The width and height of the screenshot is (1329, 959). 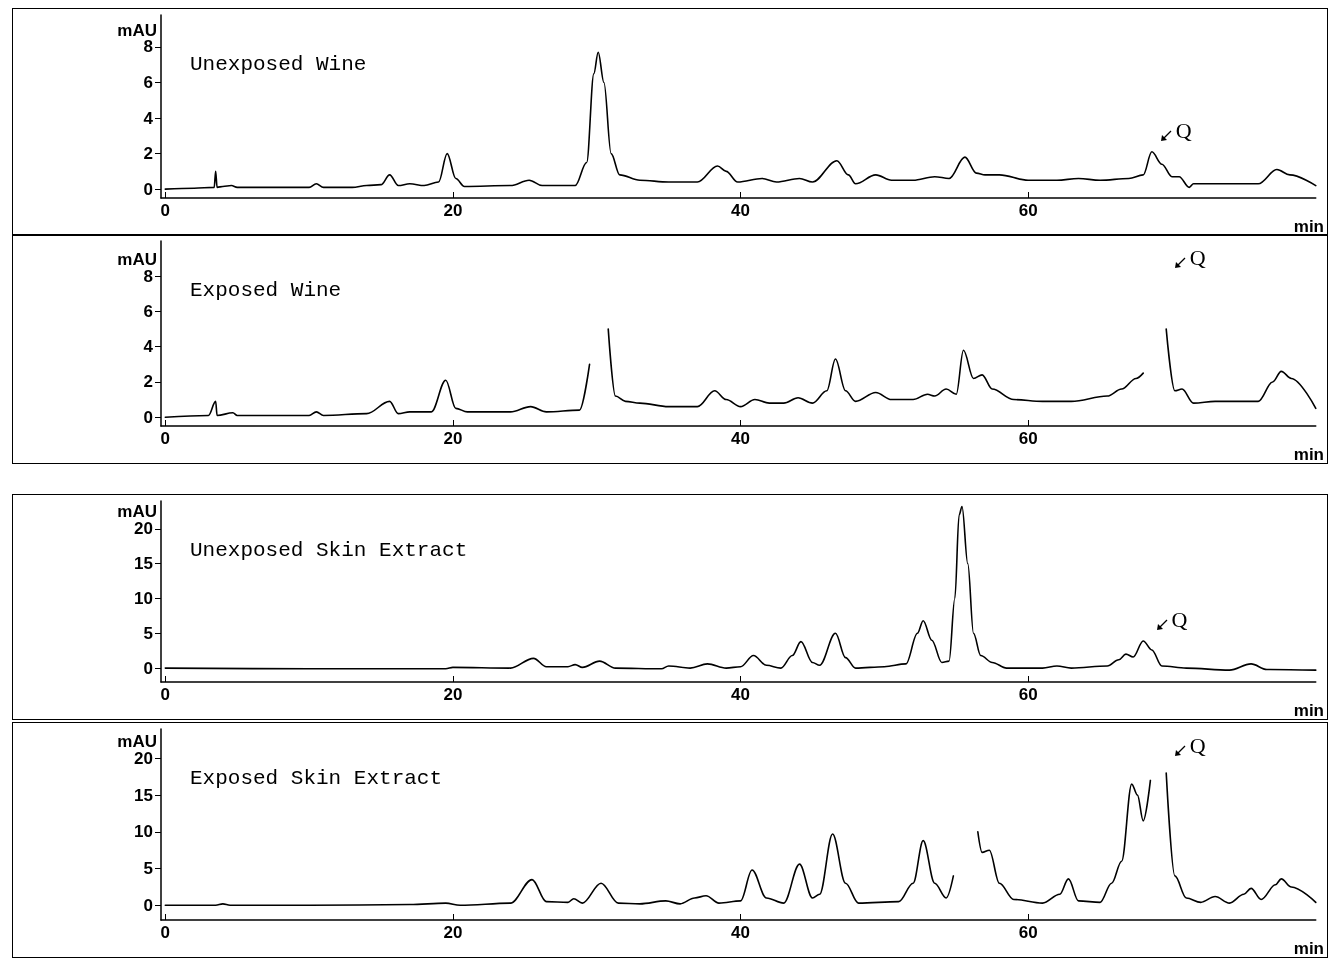 What do you see at coordinates (266, 290) in the screenshot?
I see `text: Exposed Wine` at bounding box center [266, 290].